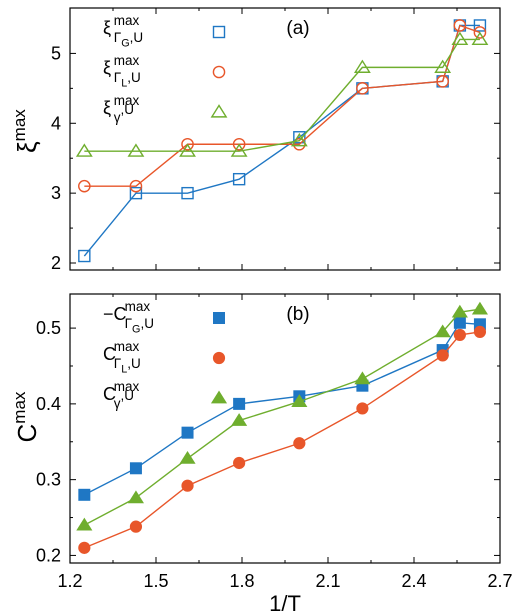 Image resolution: width=520 pixels, height=613 pixels. I want to click on legend-entry-2: ξ max ΓL,U, so click(164, 71).